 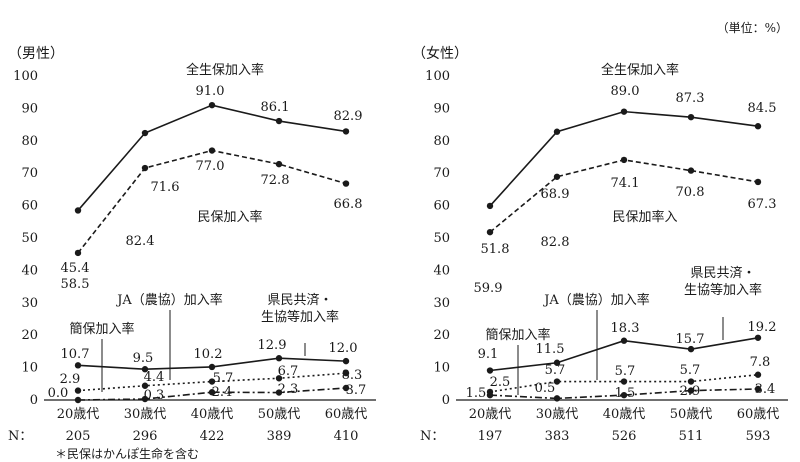 I want to click on label-all-0: 59.9, so click(x=488, y=288).